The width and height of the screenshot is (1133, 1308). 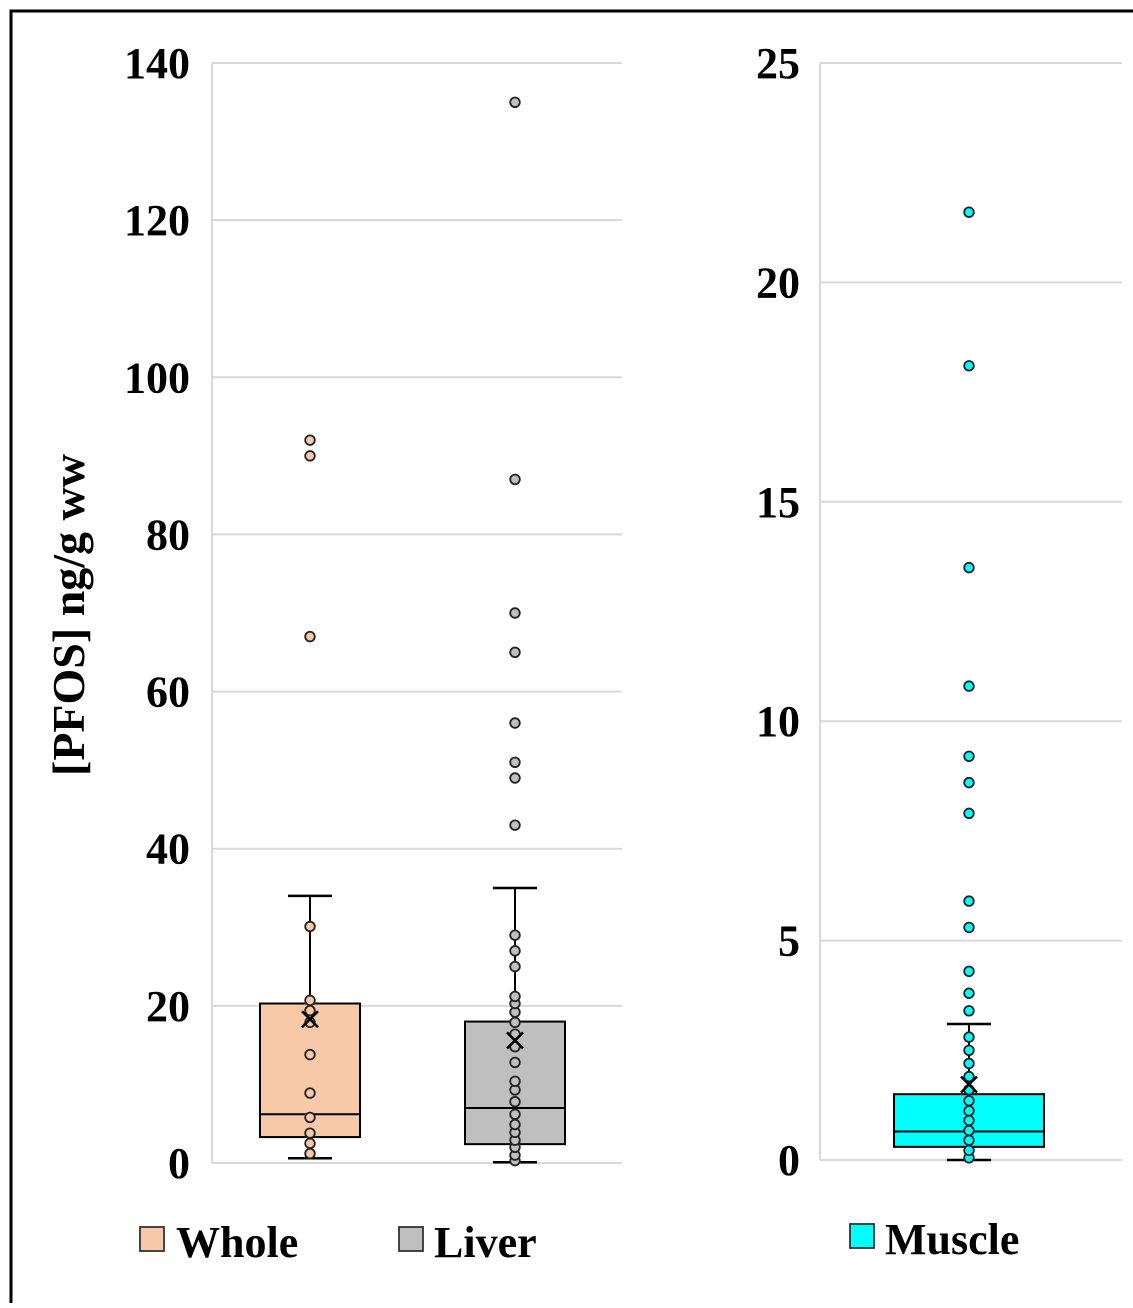 What do you see at coordinates (68, 615) in the screenshot?
I see `y-axis-label: [PFOS] ng/g ww` at bounding box center [68, 615].